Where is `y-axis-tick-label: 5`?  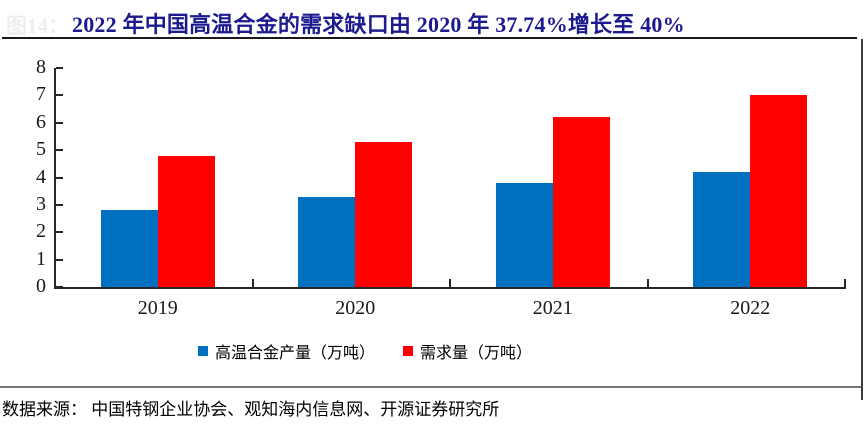
y-axis-tick-label: 5 is located at coordinates (41, 149).